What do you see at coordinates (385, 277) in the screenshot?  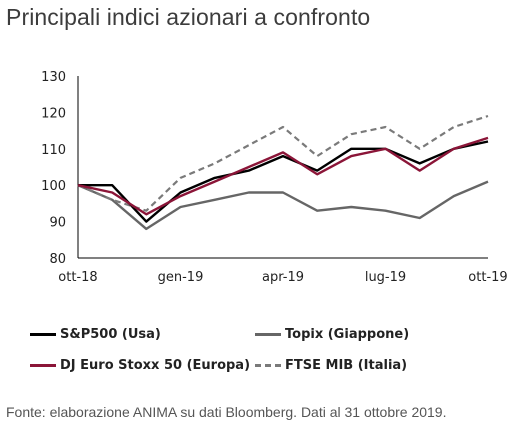 I see `x-tick-label: lug-19` at bounding box center [385, 277].